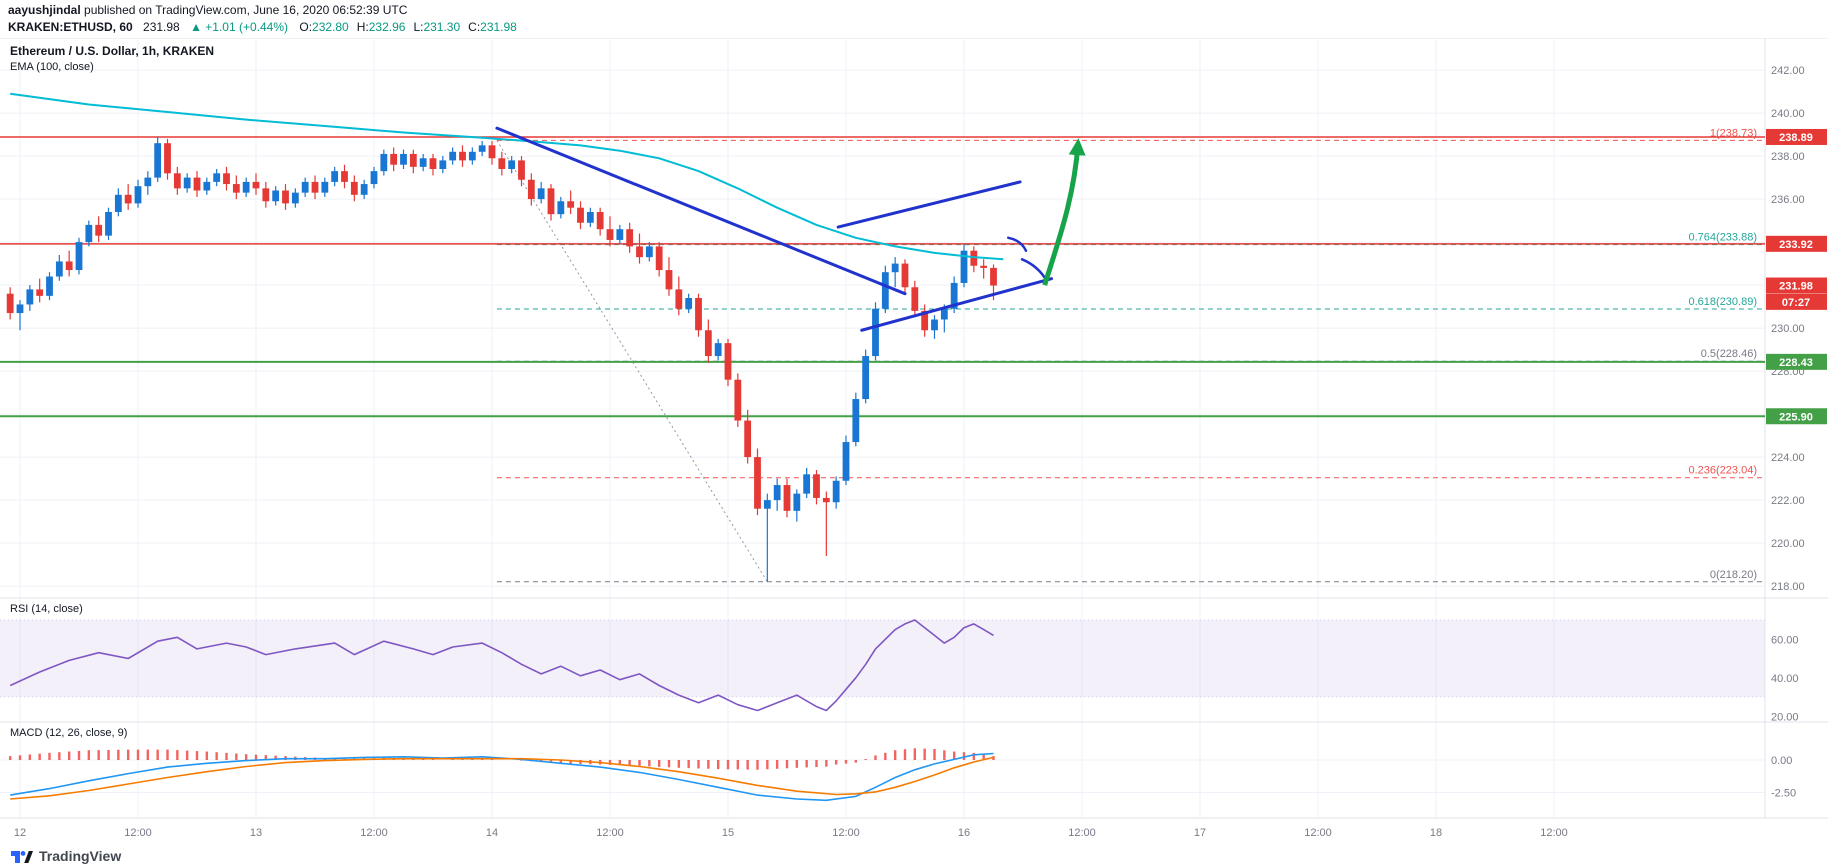 This screenshot has height=868, width=1828. Describe the element at coordinates (70, 27) in the screenshot. I see `symbol-interval: KRAKEN:ETHUSD, 60` at that location.